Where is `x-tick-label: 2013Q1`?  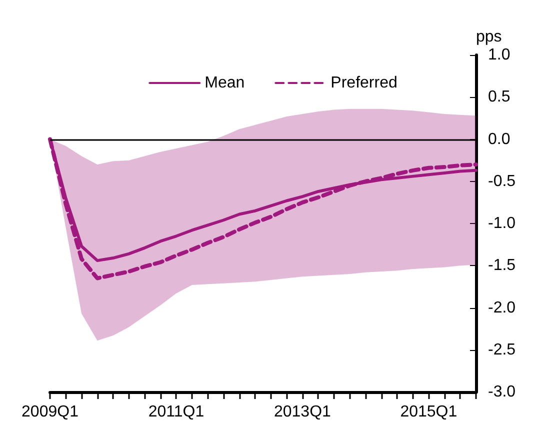
x-tick-label: 2013Q1 is located at coordinates (303, 412).